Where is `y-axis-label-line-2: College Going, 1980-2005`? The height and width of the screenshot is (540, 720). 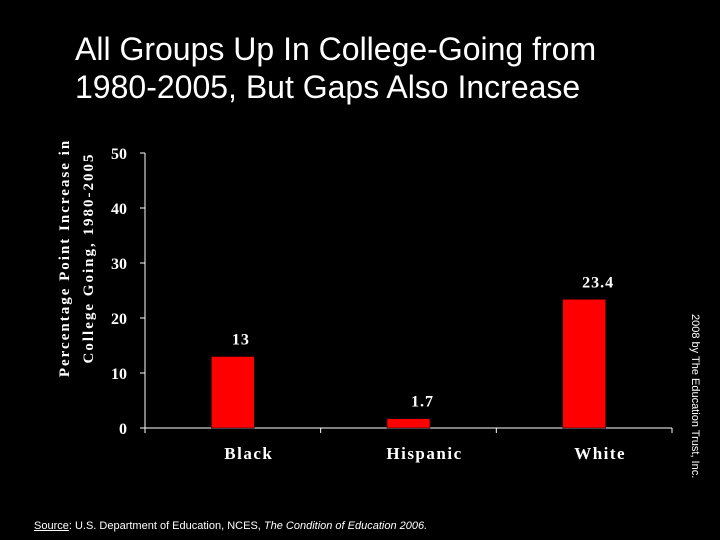 y-axis-label-line-2: College Going, 1980-2005 is located at coordinates (89, 258).